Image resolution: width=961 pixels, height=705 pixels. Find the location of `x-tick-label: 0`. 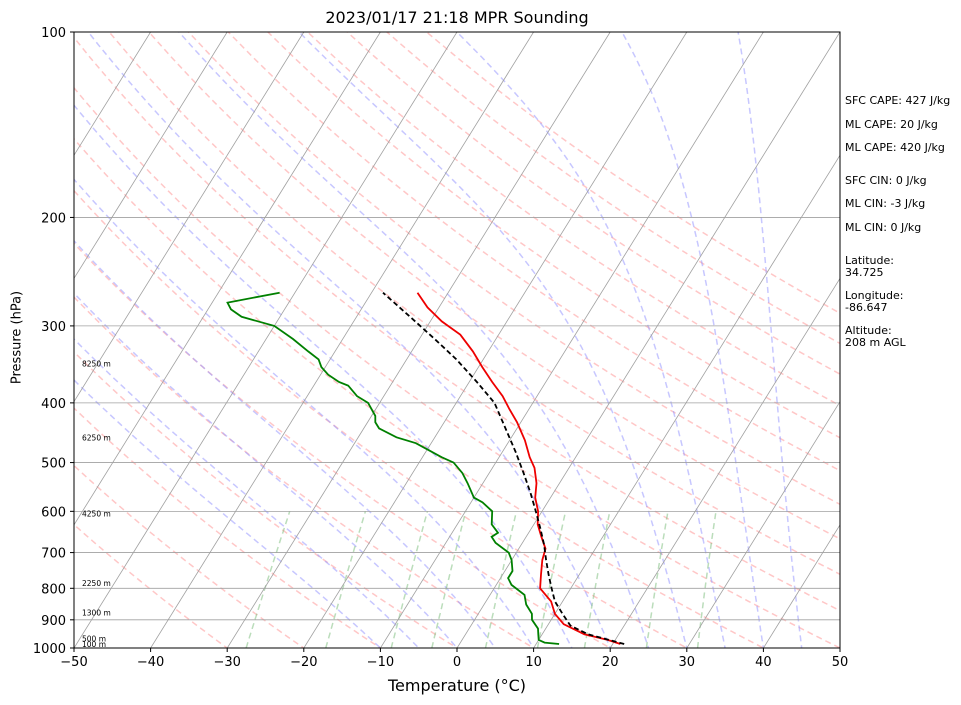

x-tick-label: 0 is located at coordinates (457, 662).